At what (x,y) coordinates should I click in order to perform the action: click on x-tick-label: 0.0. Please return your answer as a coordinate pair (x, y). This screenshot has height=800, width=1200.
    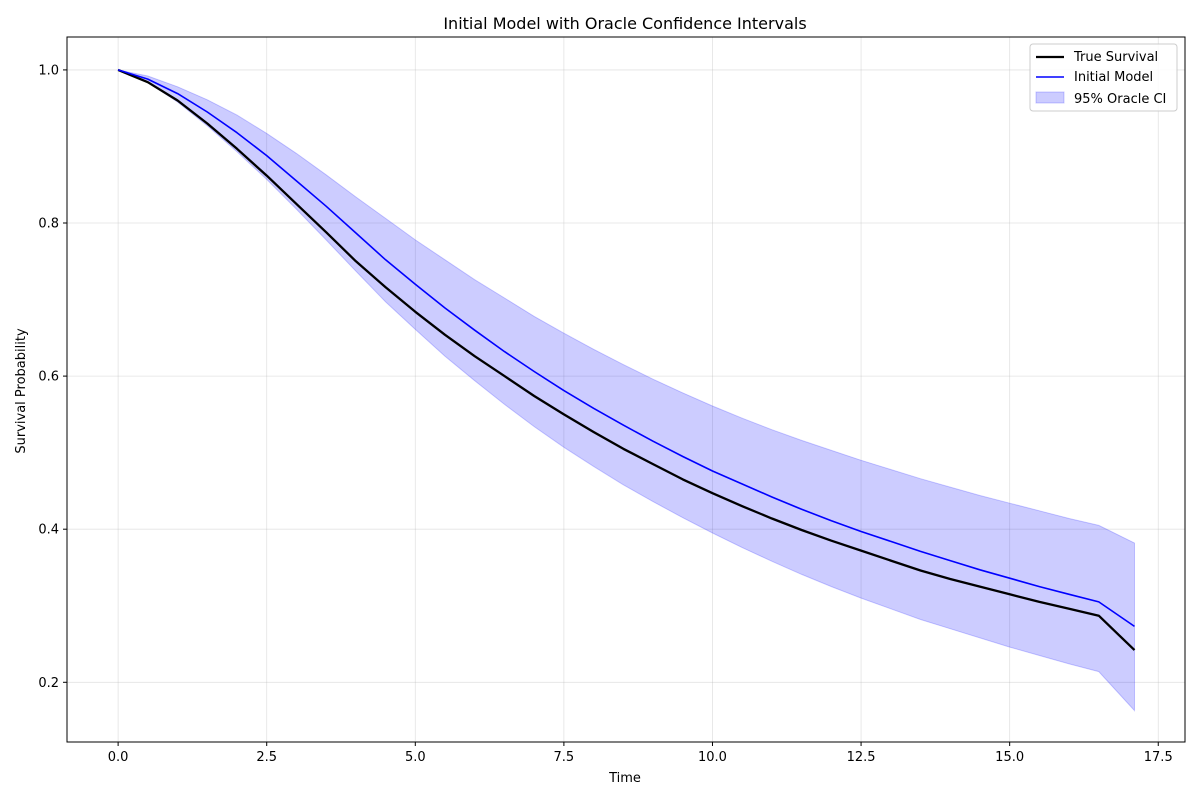
    Looking at the image, I should click on (118, 757).